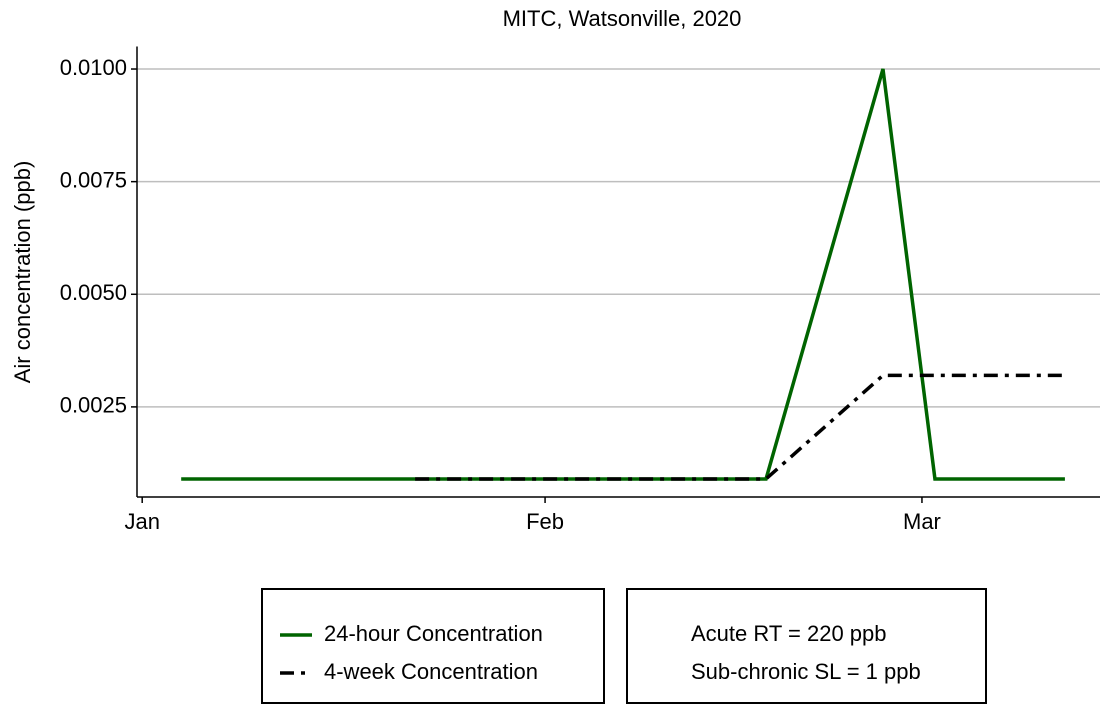 This screenshot has width=1100, height=704. Describe the element at coordinates (622, 18) in the screenshot. I see `chart-title: MITC, Watsonville, 2020` at that location.